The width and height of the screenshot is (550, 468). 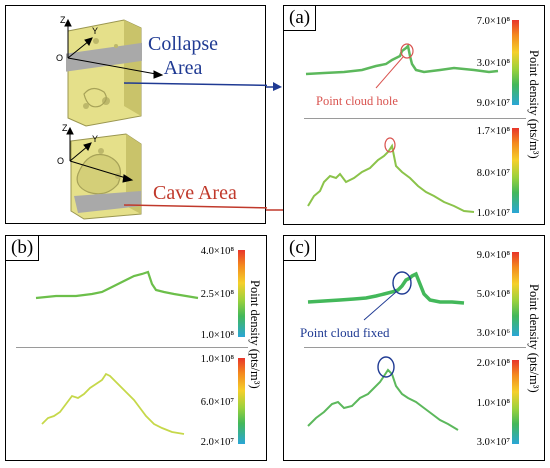 I want to click on panel-c-bottom-mid: 1.0×10⁸, so click(x=493, y=403).